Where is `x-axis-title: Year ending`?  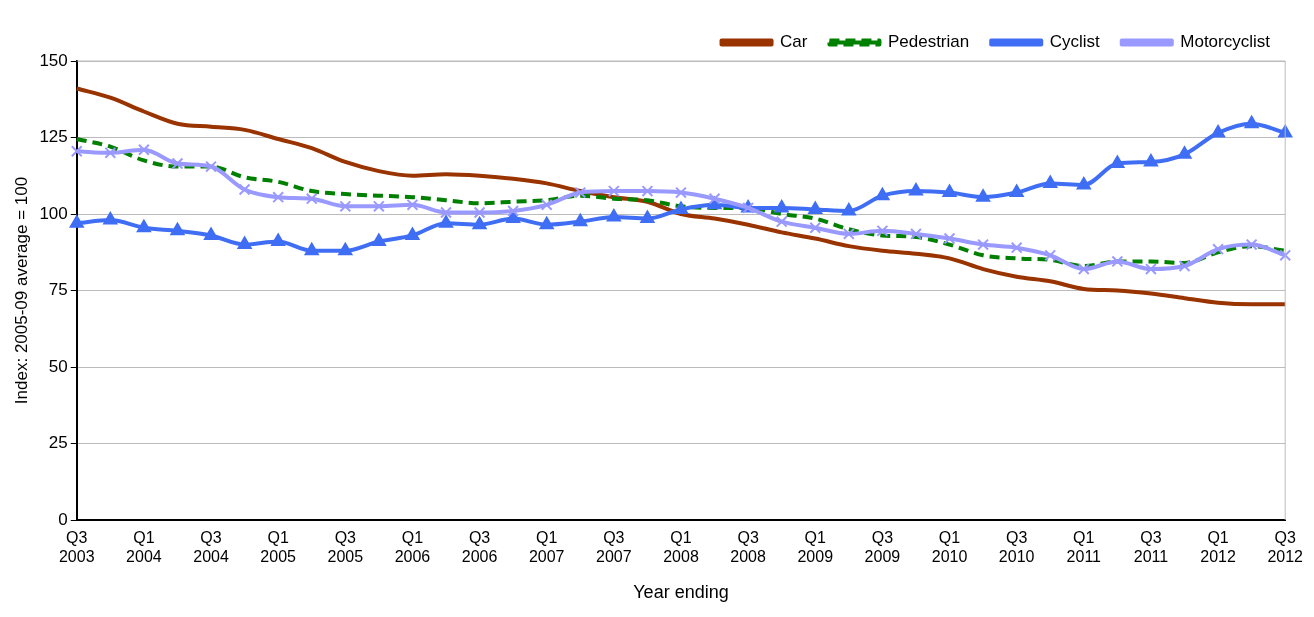
x-axis-title: Year ending is located at coordinates (681, 592).